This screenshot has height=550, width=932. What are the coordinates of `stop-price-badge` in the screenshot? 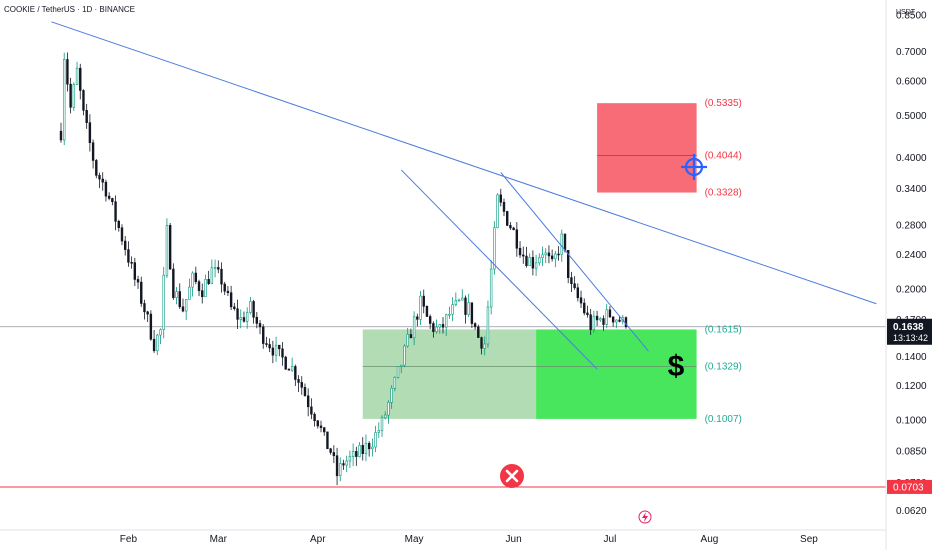 It's located at (909, 486).